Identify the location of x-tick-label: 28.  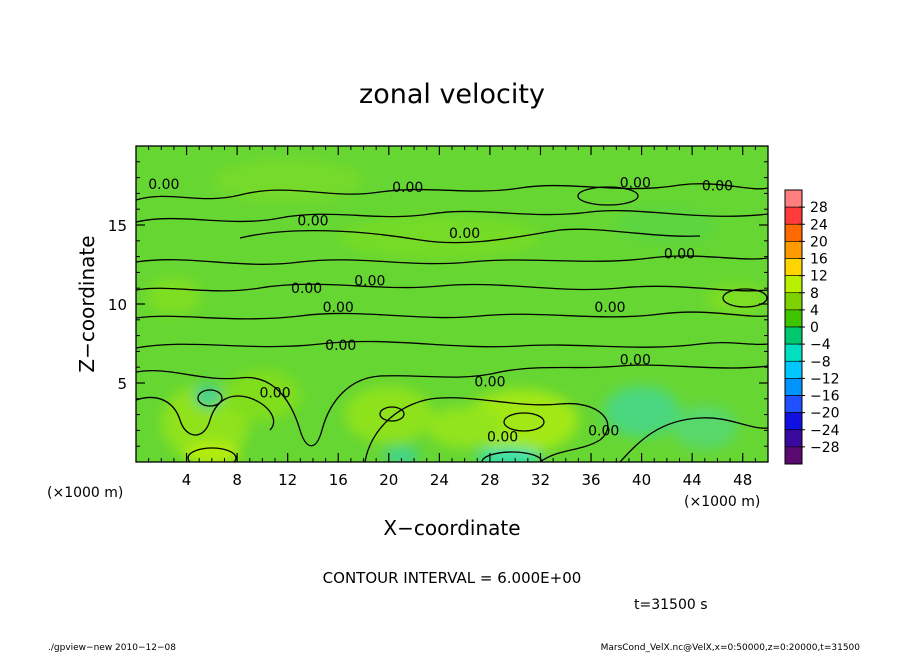
(489, 480).